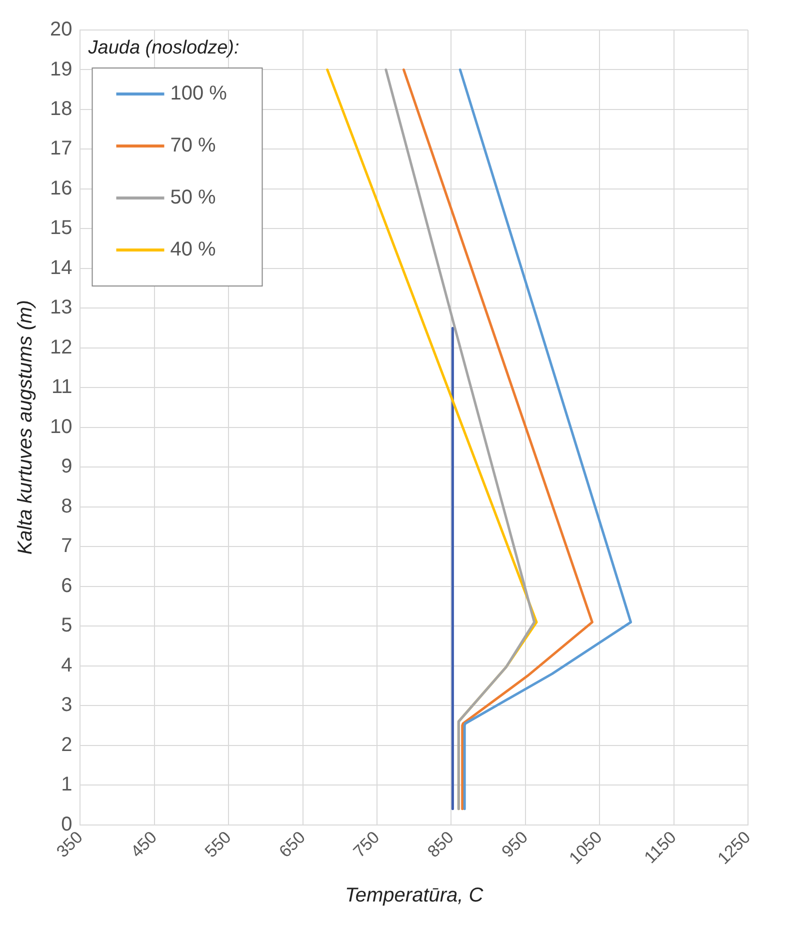 The width and height of the screenshot is (788, 932). What do you see at coordinates (292, 845) in the screenshot?
I see `x-tick-label: 650` at bounding box center [292, 845].